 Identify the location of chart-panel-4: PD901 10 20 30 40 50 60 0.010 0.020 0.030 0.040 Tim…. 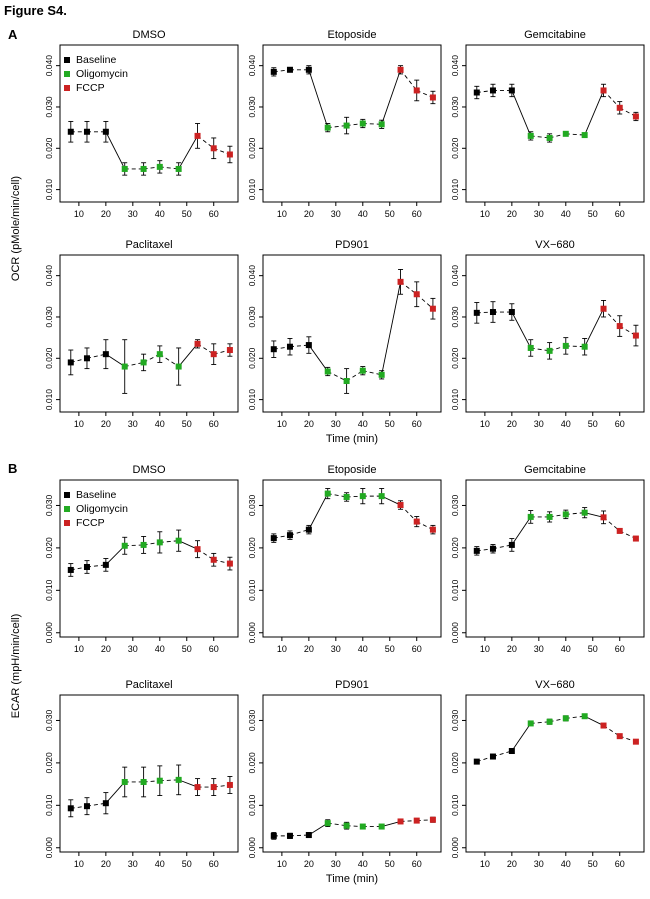
(344, 342).